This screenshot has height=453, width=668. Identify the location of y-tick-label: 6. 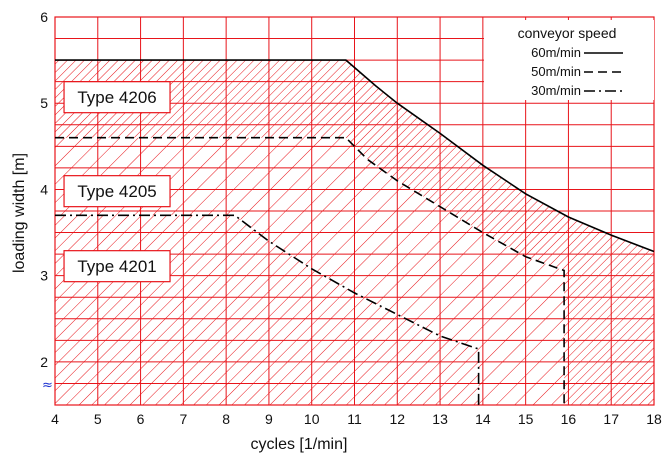
(44, 17).